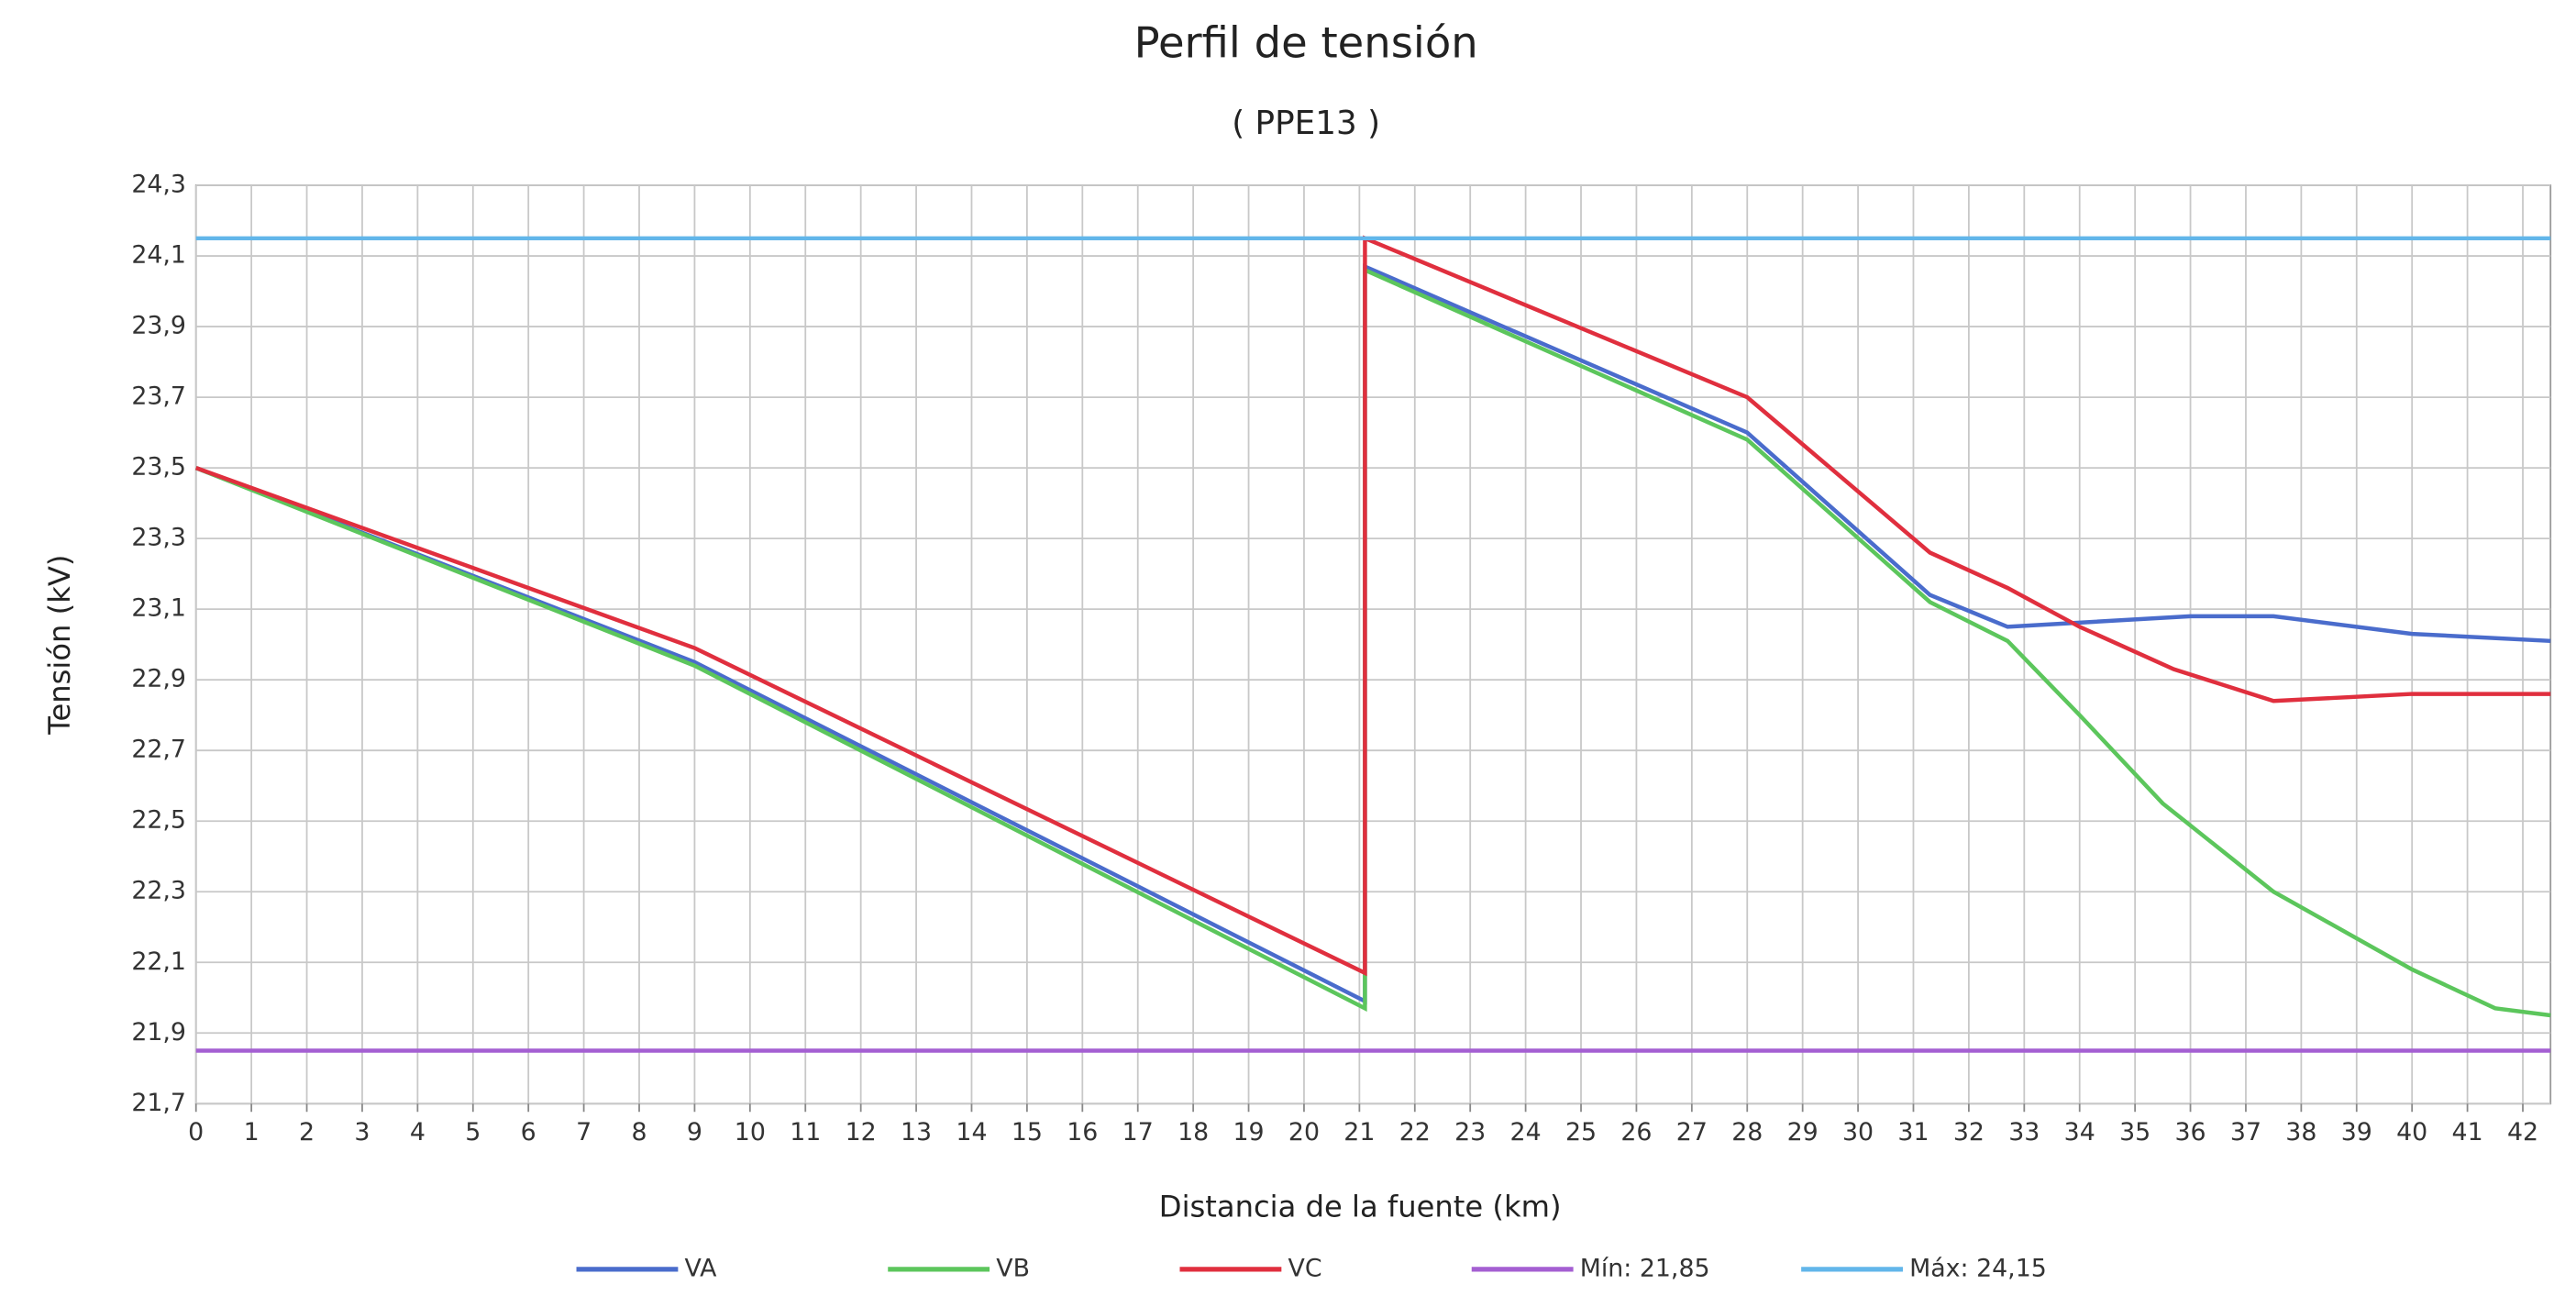 Image resolution: width=2576 pixels, height=1307 pixels. I want to click on legend-label: VA, so click(701, 1268).